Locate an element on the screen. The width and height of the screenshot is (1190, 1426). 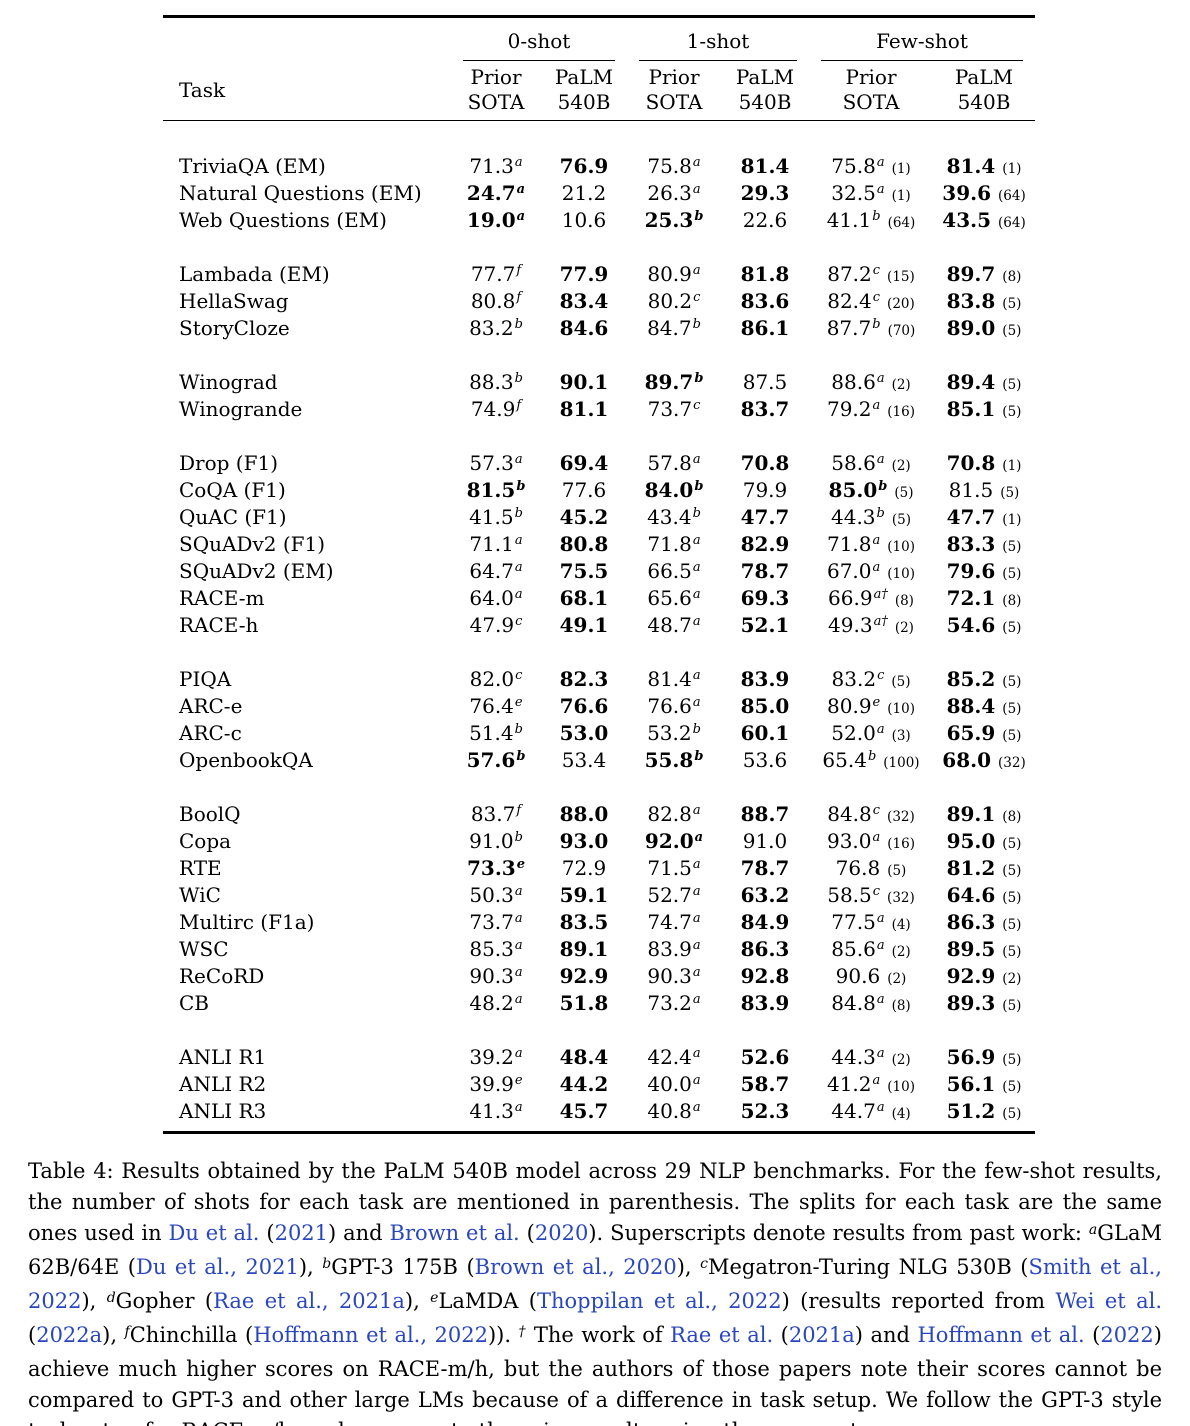
score-value: 84.0b is located at coordinates (674, 490).